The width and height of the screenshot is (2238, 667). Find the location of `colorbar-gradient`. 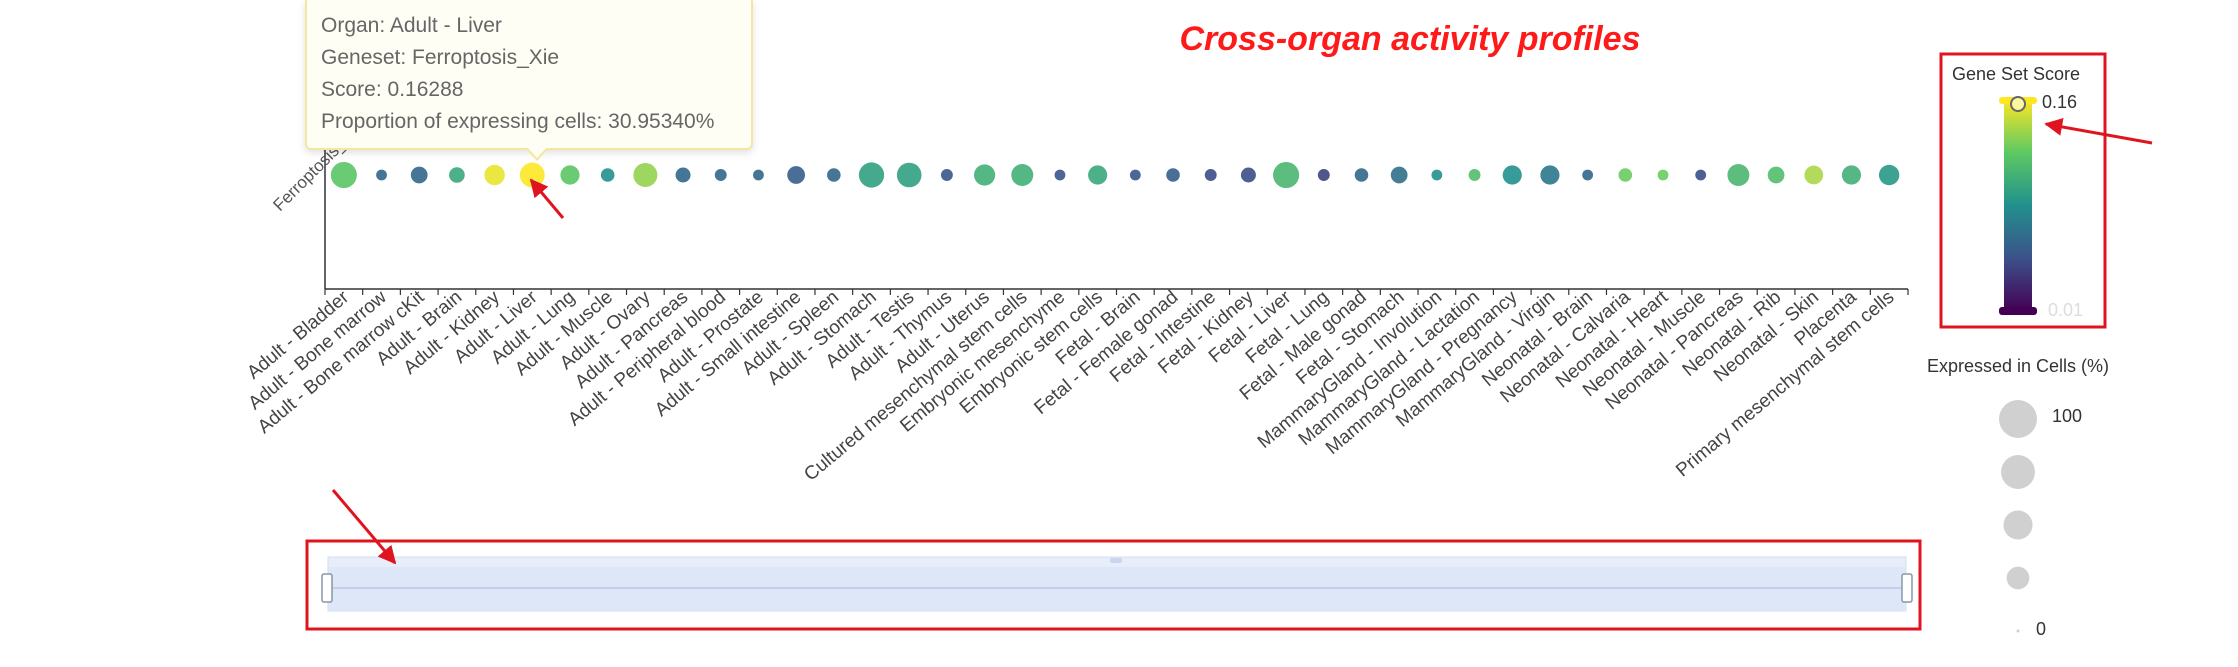

colorbar-gradient is located at coordinates (2018, 205).